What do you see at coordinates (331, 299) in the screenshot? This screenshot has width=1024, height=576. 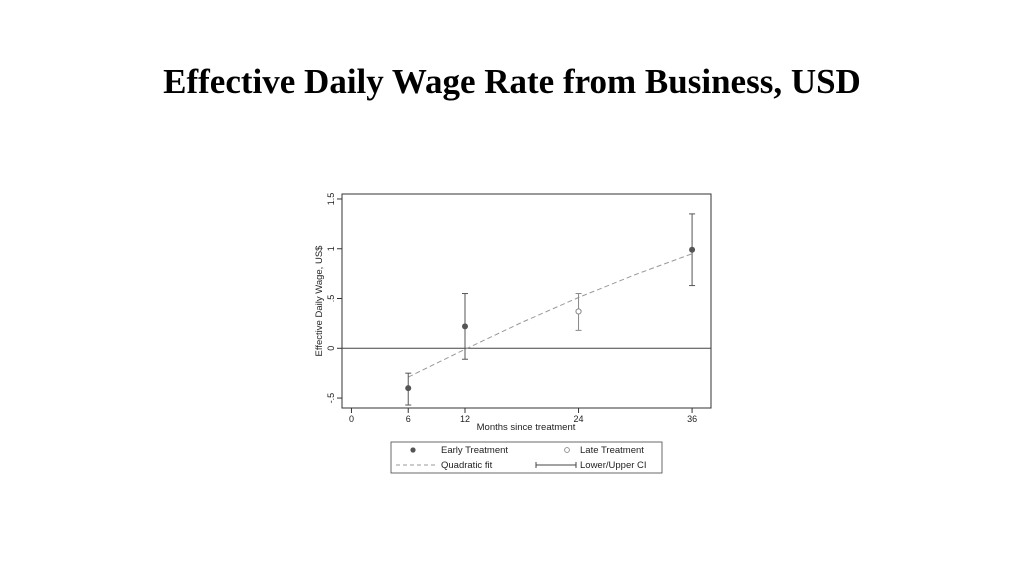 I see `y-tick-label-2: .5` at bounding box center [331, 299].